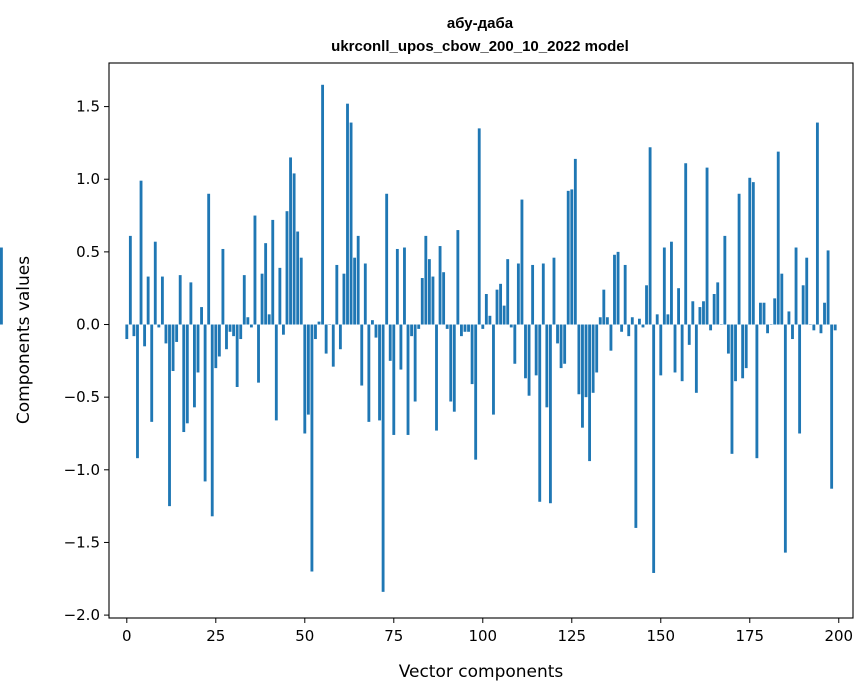 The height and width of the screenshot is (696, 867). What do you see at coordinates (88, 325) in the screenshot?
I see `y-tick-label: 0.0` at bounding box center [88, 325].